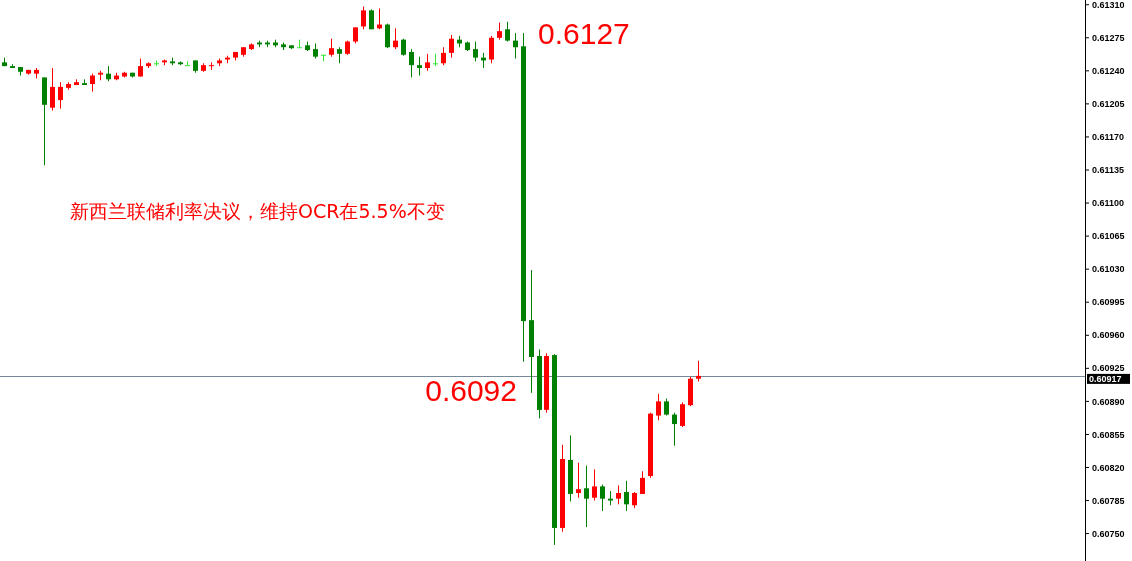  Describe the element at coordinates (1108, 434) in the screenshot. I see `y-tick-label: 0.60855` at that location.